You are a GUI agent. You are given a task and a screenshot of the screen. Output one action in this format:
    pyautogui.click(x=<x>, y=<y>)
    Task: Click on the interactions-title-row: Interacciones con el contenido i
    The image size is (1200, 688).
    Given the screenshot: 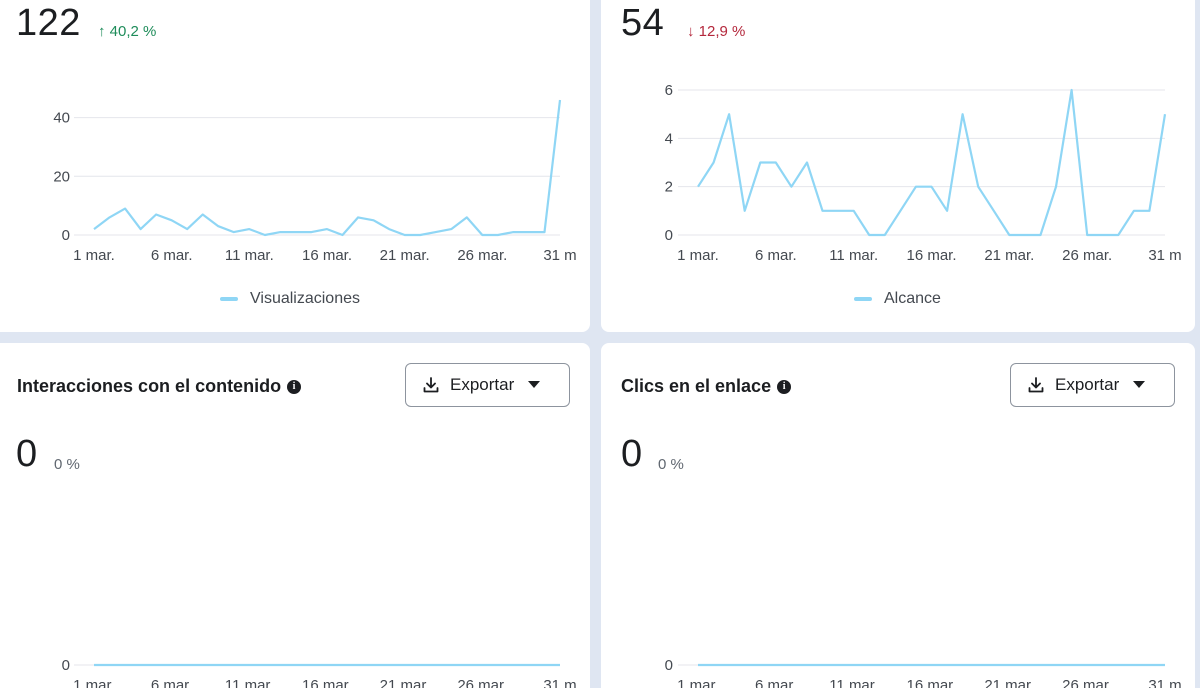 What is the action you would take?
    pyautogui.click(x=159, y=386)
    